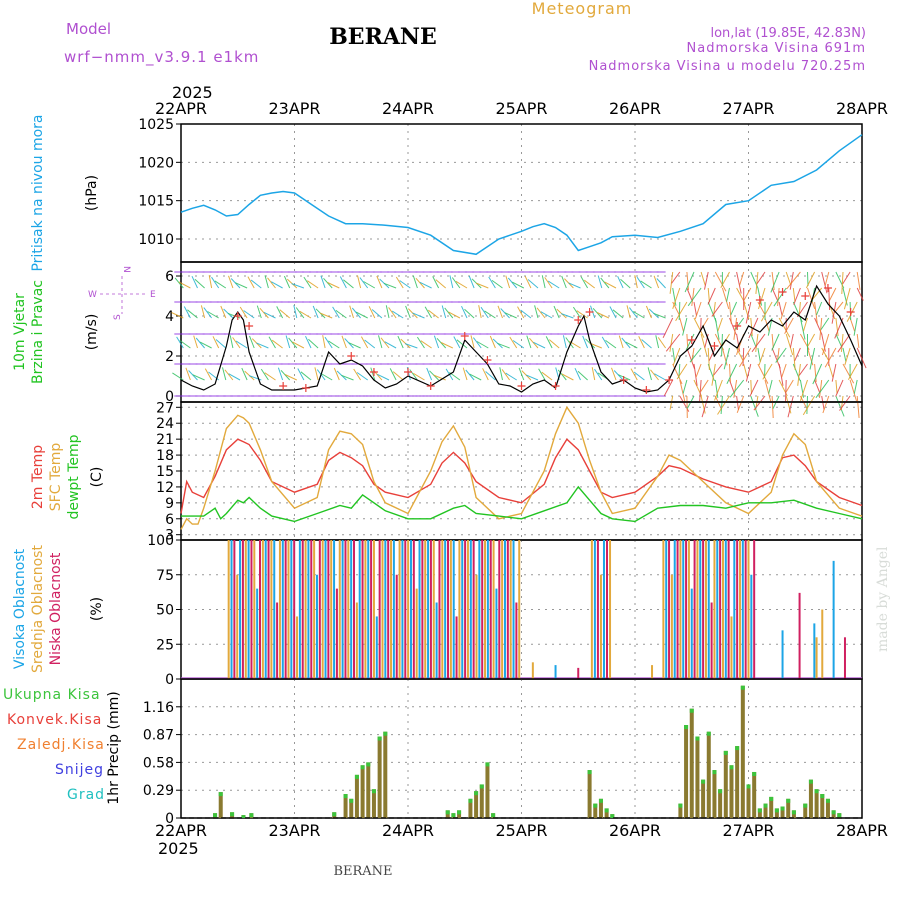  What do you see at coordinates (169, 536) in the screenshot?
I see `y-tick-label: 3` at bounding box center [169, 536].